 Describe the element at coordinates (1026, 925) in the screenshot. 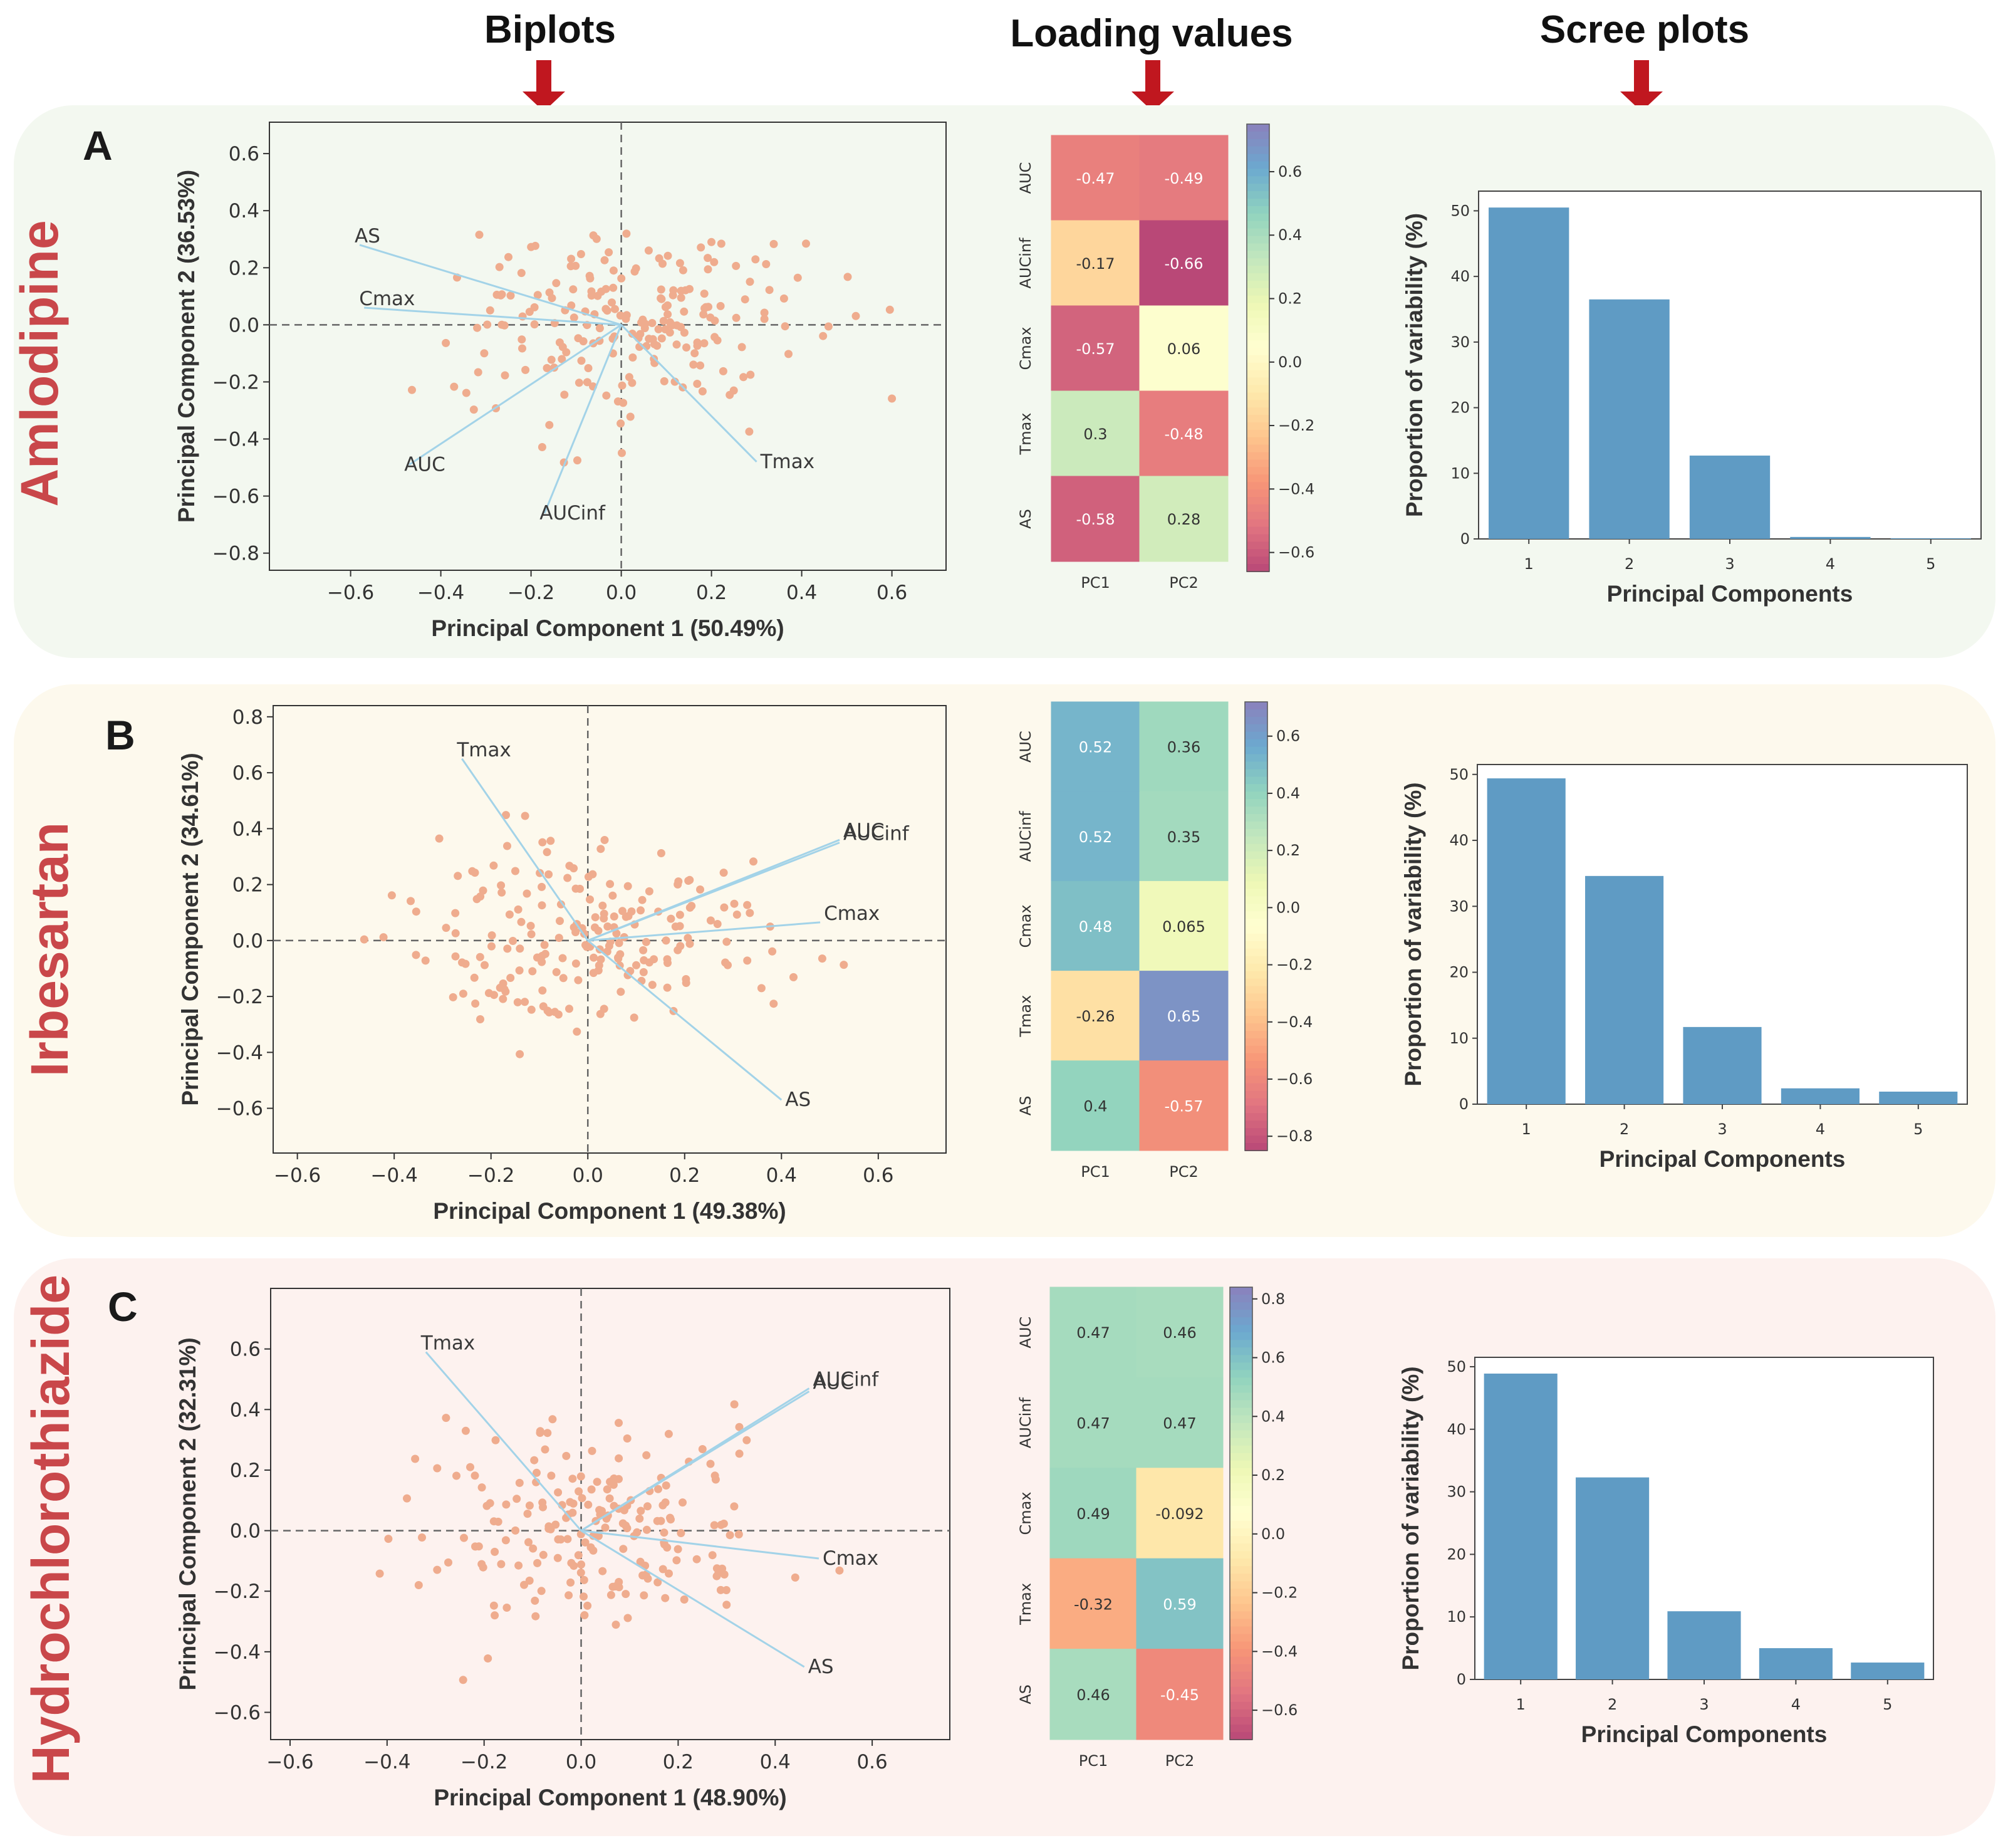

I see `heatmap-row-label: Cmax` at that location.